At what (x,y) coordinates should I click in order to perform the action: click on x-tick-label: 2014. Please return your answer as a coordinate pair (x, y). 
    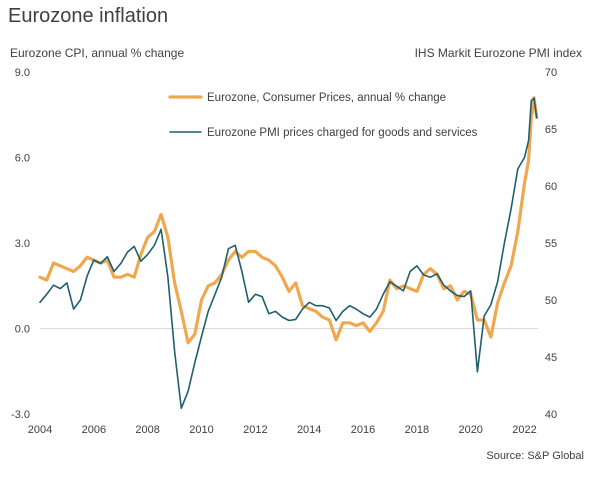
    Looking at the image, I should click on (309, 430).